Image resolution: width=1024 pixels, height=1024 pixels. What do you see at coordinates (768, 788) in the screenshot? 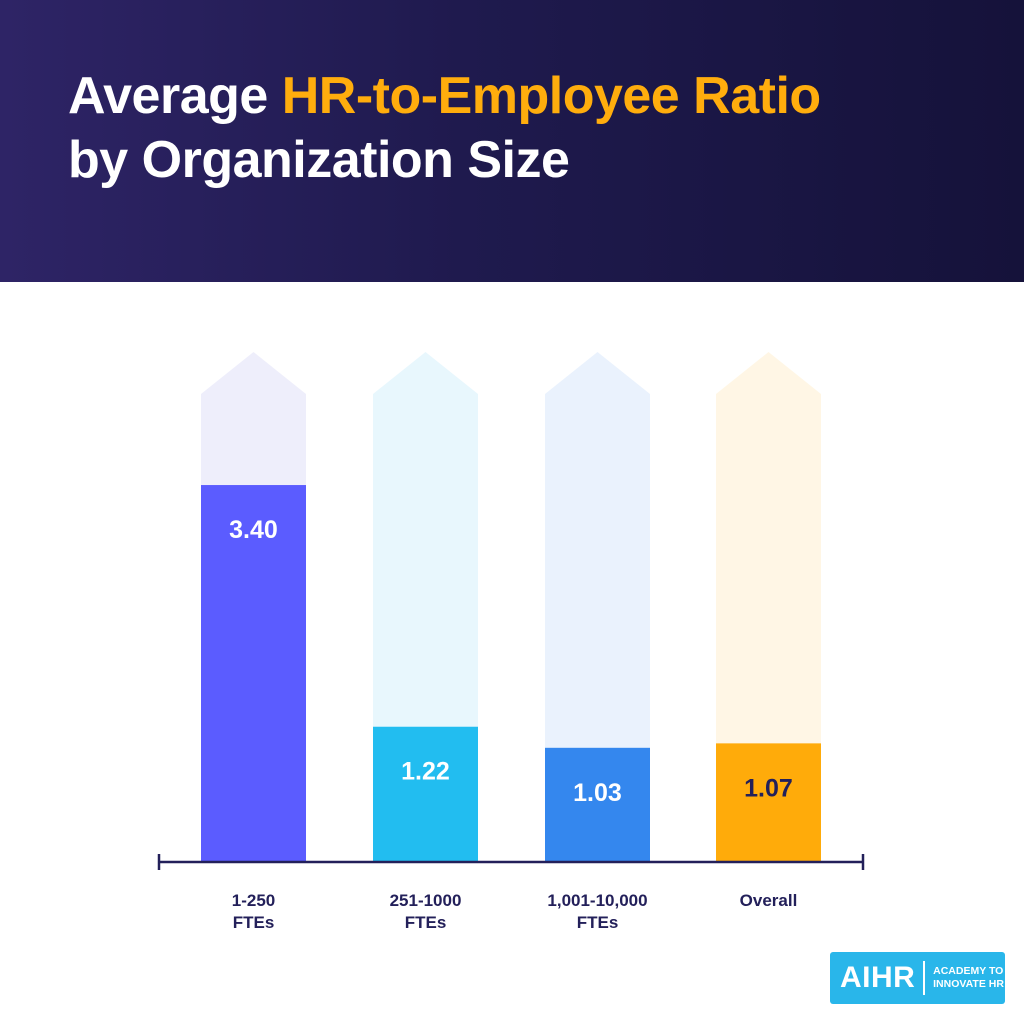
I see `value-label-4: 1.07` at bounding box center [768, 788].